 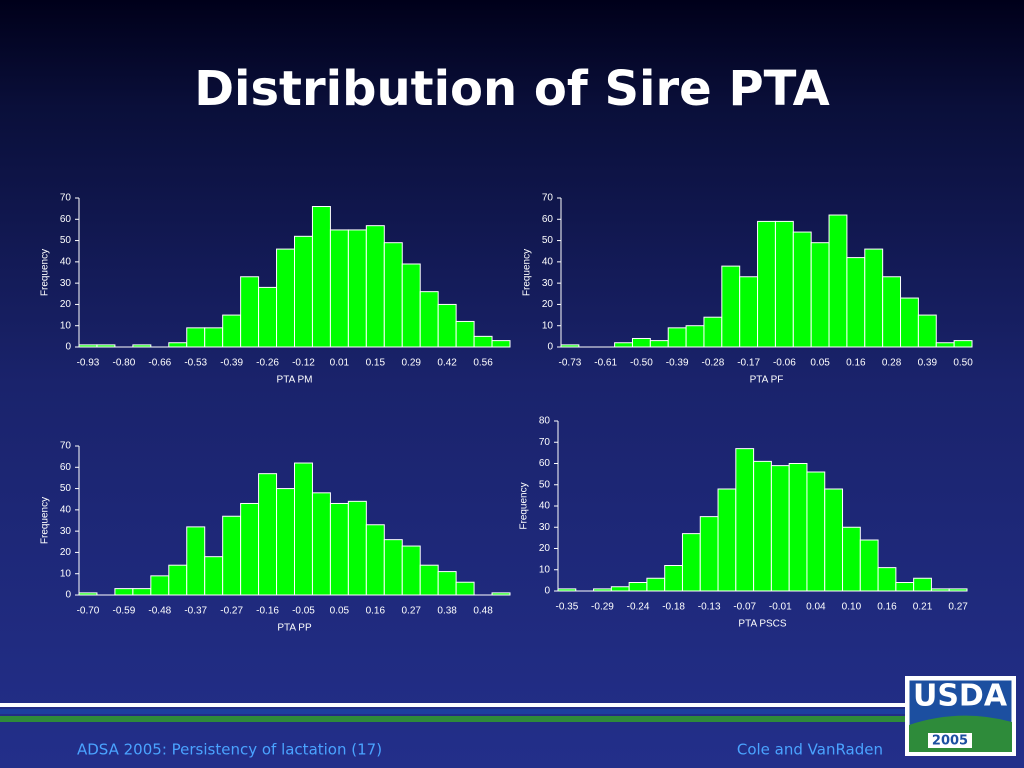 I want to click on x-tick-label: -0.35, so click(x=566, y=607).